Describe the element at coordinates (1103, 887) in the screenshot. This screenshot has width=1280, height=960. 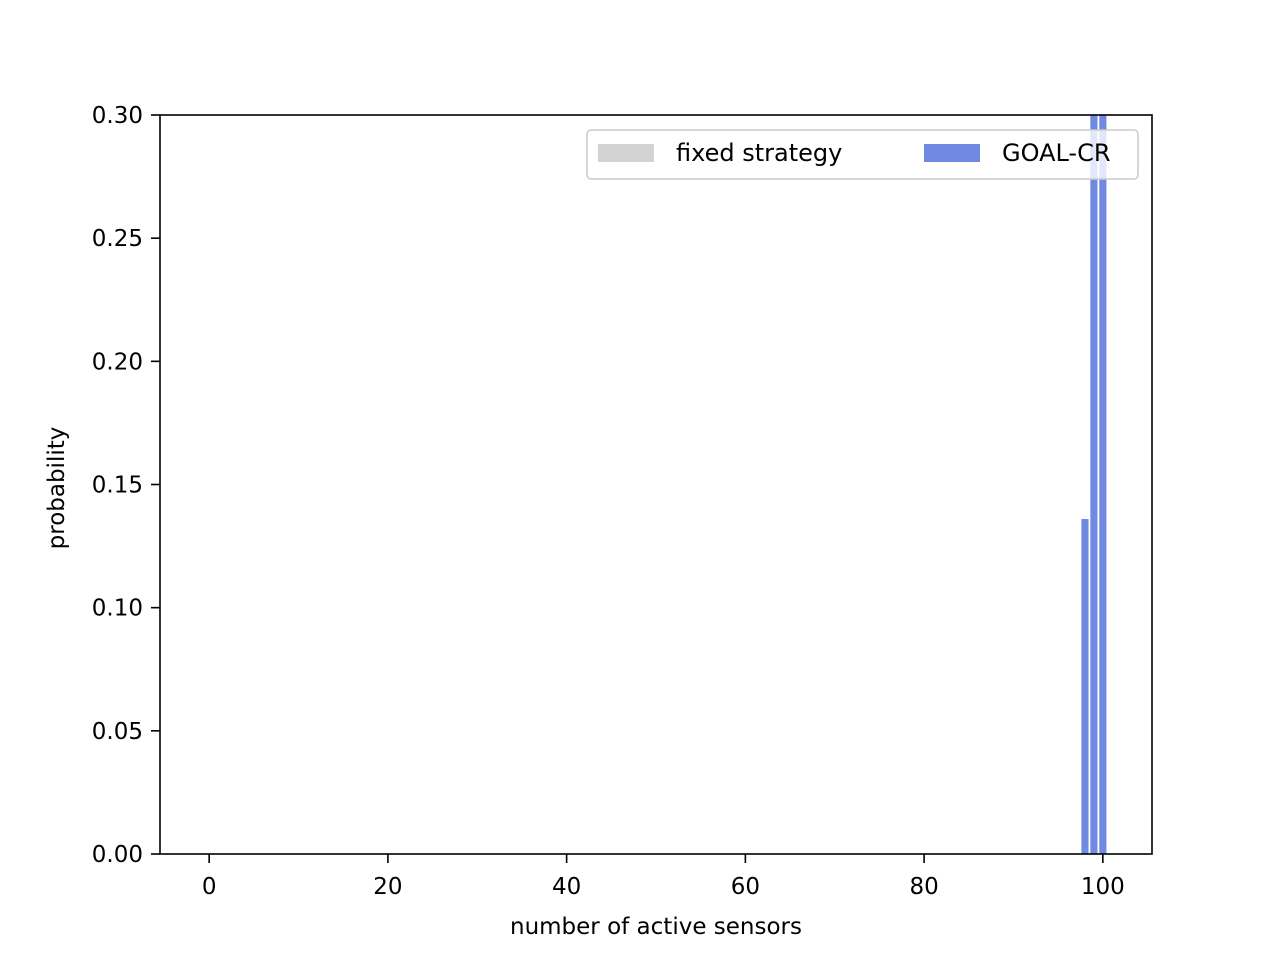
I see `x-tick-label: 100` at that location.